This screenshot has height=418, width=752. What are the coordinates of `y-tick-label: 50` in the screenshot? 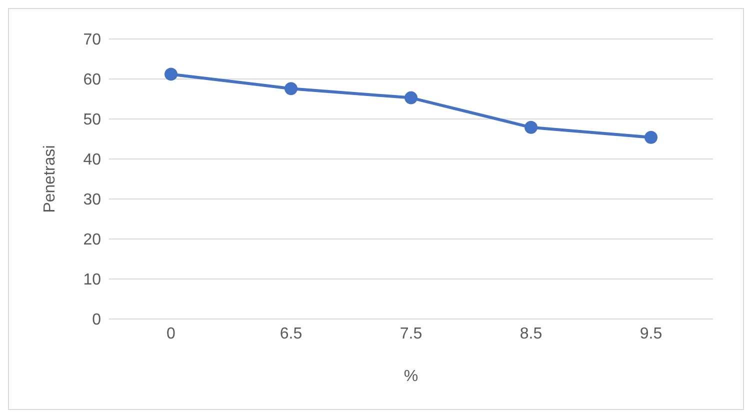 It's located at (92, 120).